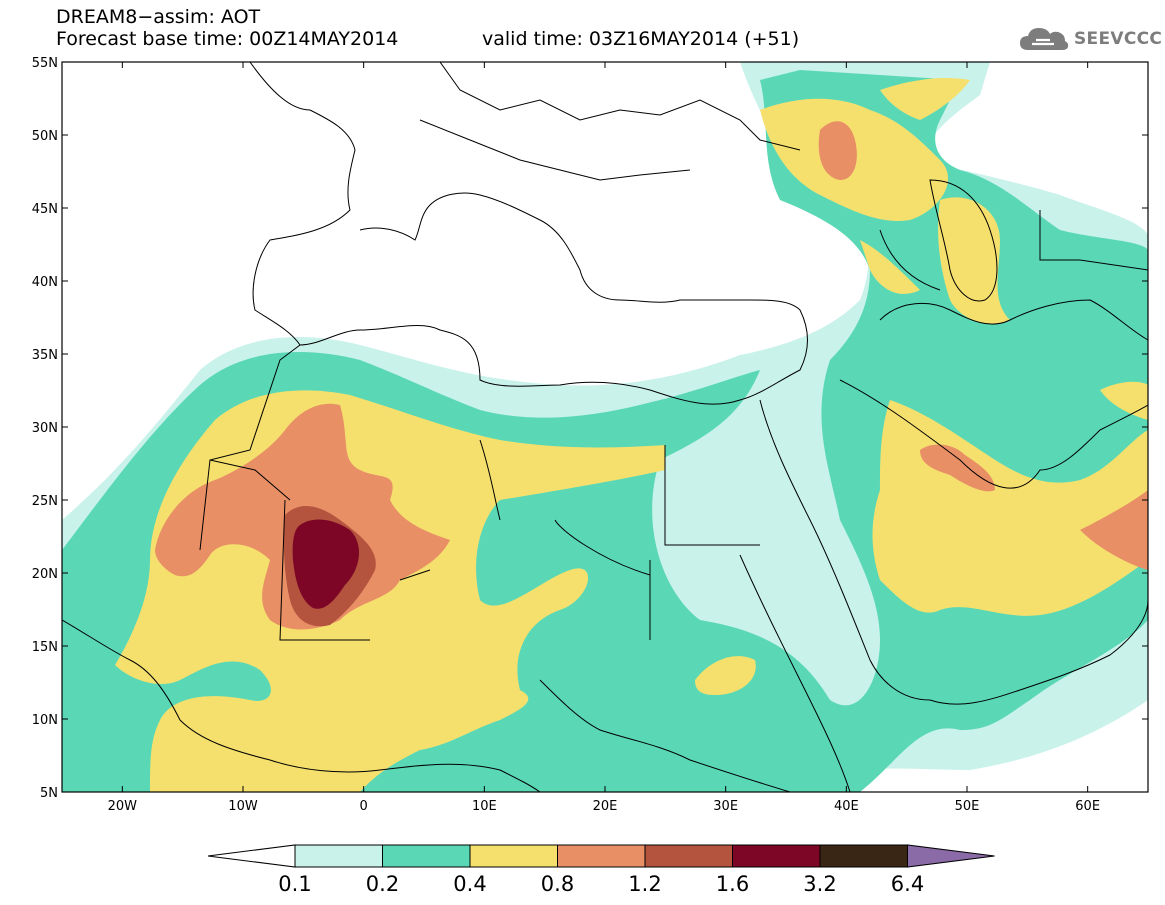 This screenshot has width=1165, height=905. Describe the element at coordinates (49, 793) in the screenshot. I see `lat-tick-label: 5N` at that location.